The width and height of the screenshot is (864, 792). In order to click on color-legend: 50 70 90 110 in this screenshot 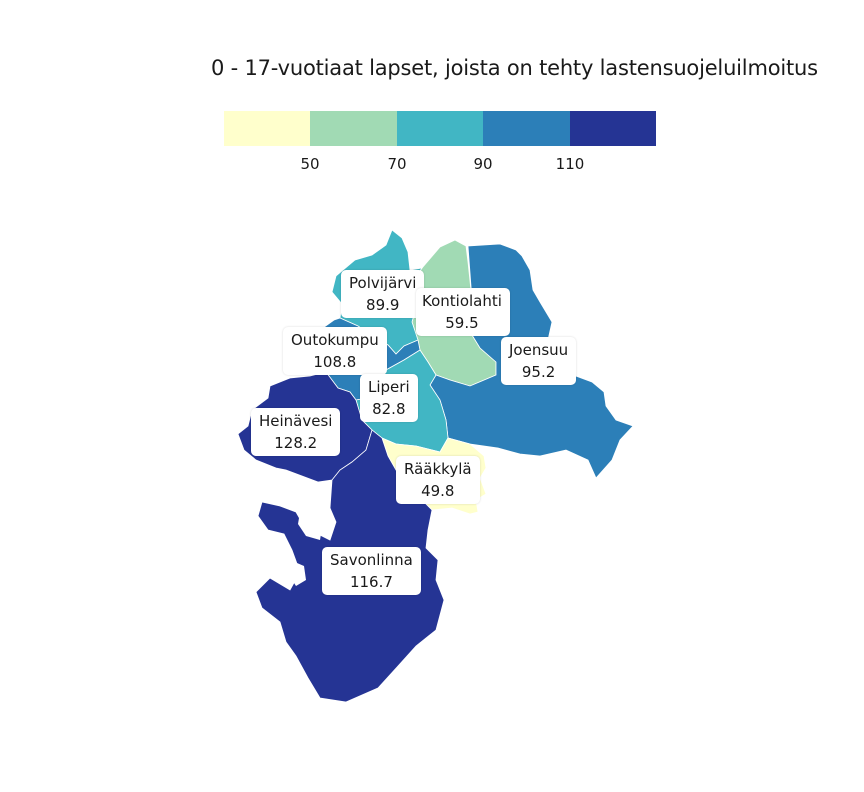, I will do `click(440, 142)`.